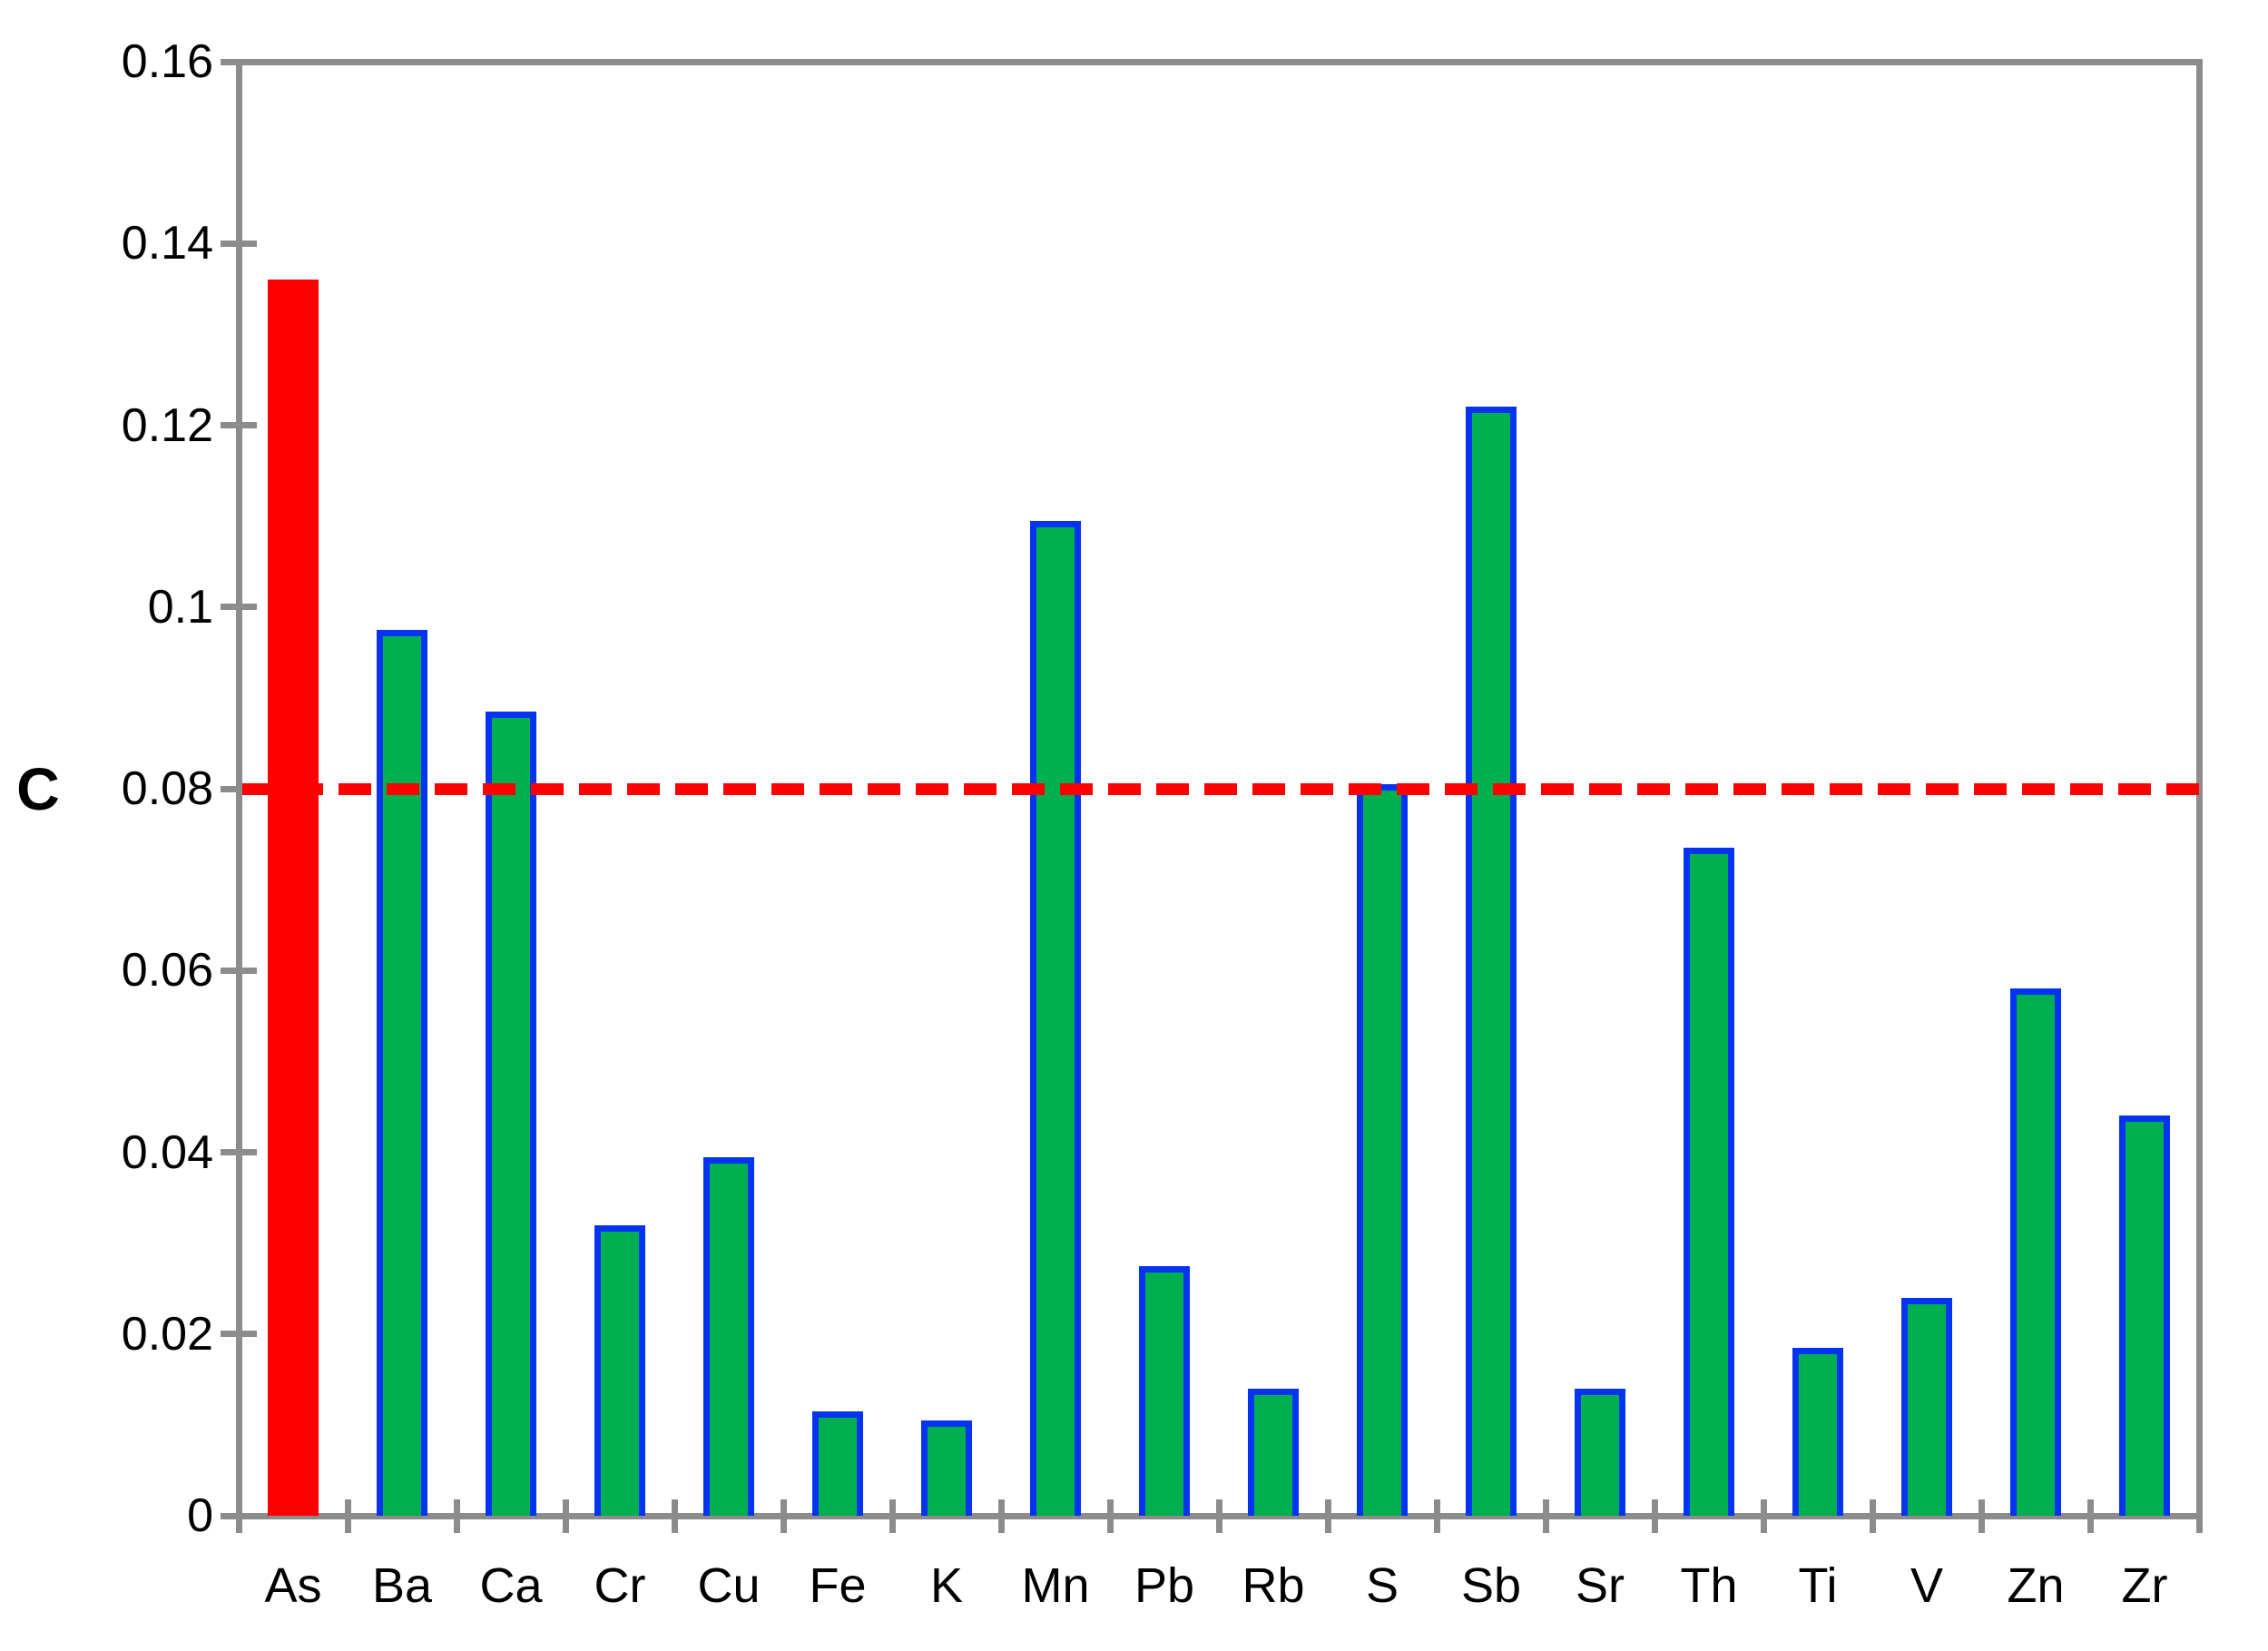  I want to click on reference-line, so click(1220, 788).